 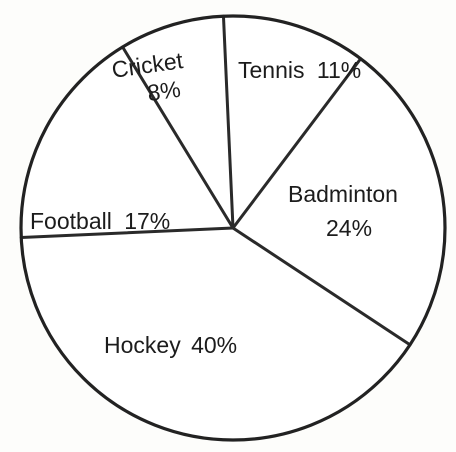 I want to click on label-football: Football 17%, so click(x=100, y=221).